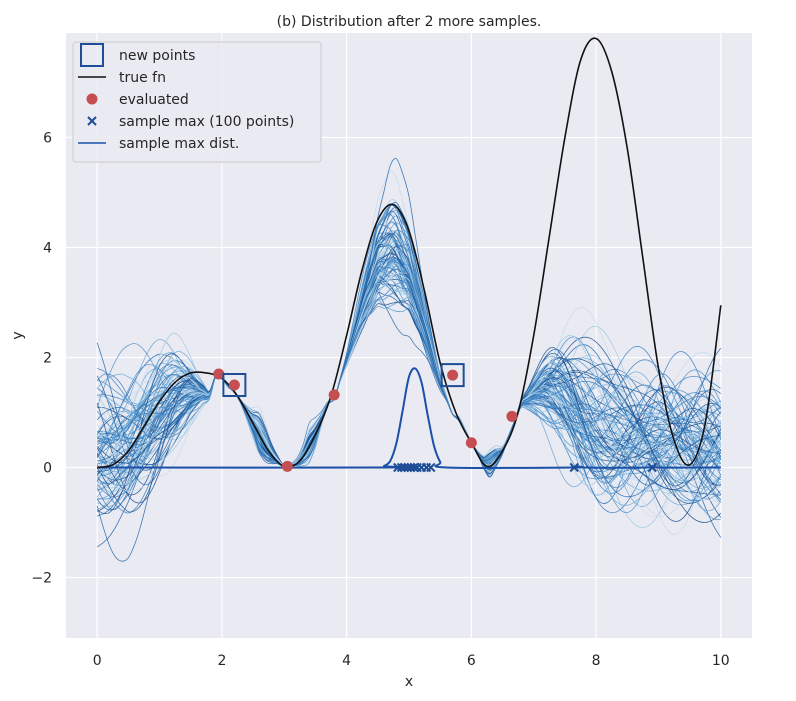 This screenshot has height=701, width=796. What do you see at coordinates (41, 579) in the screenshot?
I see `y-tick-label: −2` at bounding box center [41, 579].